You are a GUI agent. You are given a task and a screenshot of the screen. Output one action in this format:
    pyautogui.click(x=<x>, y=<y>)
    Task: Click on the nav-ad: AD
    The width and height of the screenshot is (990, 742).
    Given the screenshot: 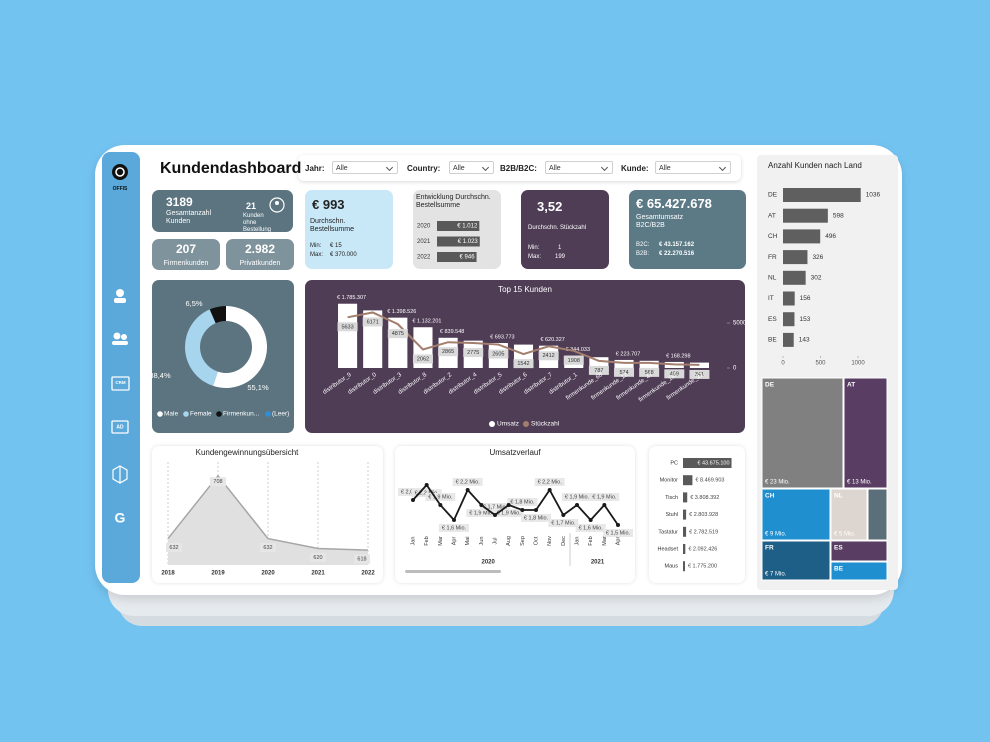 What is the action you would take?
    pyautogui.click(x=120, y=427)
    